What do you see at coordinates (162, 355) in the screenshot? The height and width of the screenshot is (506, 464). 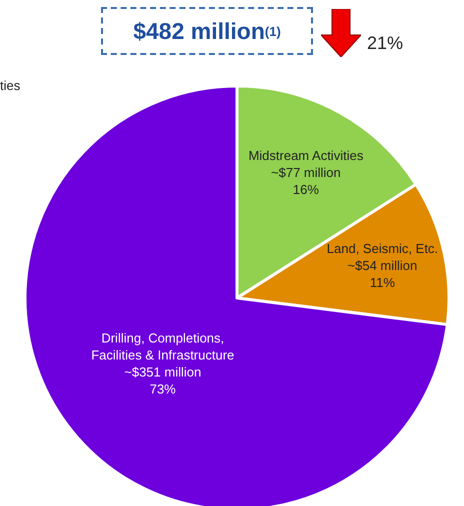 I see `slice-label: Drilling, Completions, Facilities & Infrastructure ~$351 million` at bounding box center [162, 355].